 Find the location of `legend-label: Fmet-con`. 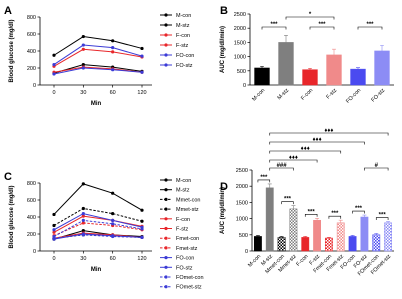

legend-label: Fmet-con is located at coordinates (187, 239).